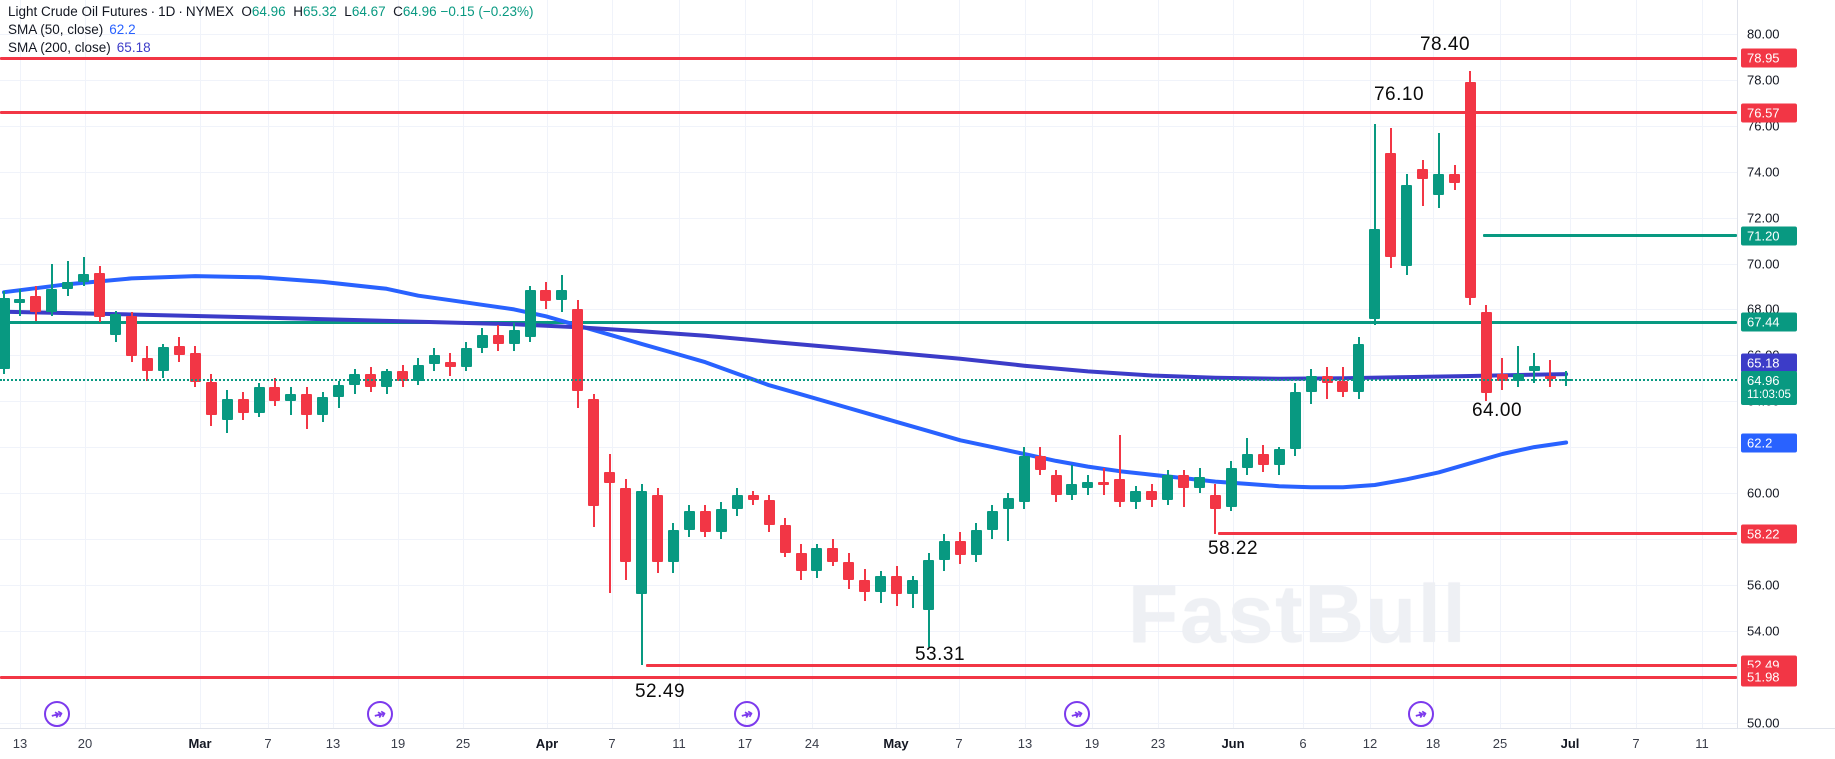  What do you see at coordinates (1702, 743) in the screenshot?
I see `time-tick-11: 11` at bounding box center [1702, 743].